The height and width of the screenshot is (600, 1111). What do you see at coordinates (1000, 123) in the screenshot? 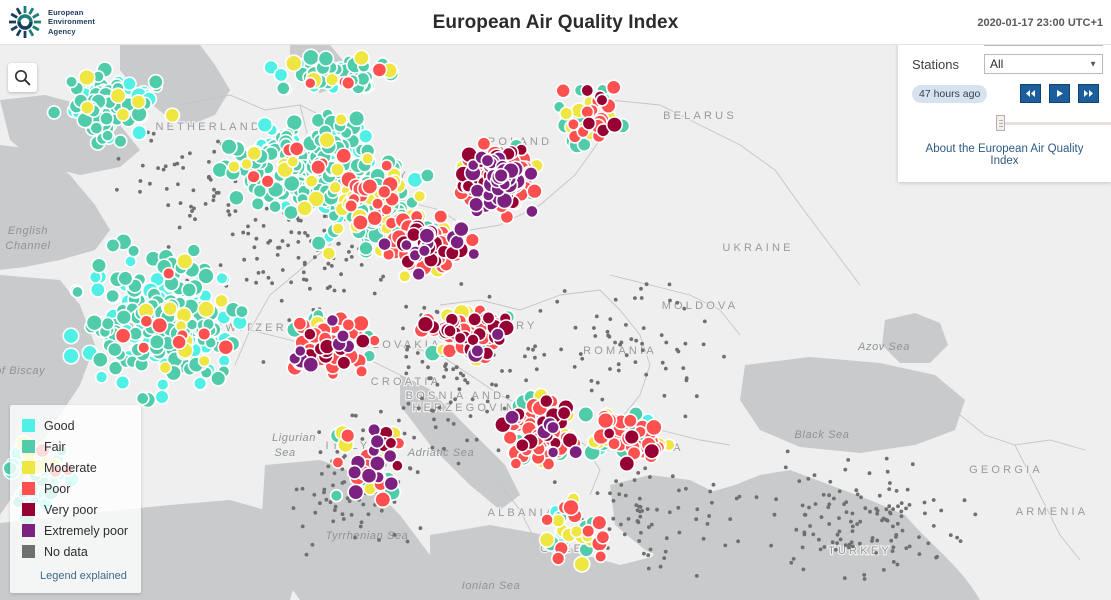
I see `slider-handle` at bounding box center [1000, 123].